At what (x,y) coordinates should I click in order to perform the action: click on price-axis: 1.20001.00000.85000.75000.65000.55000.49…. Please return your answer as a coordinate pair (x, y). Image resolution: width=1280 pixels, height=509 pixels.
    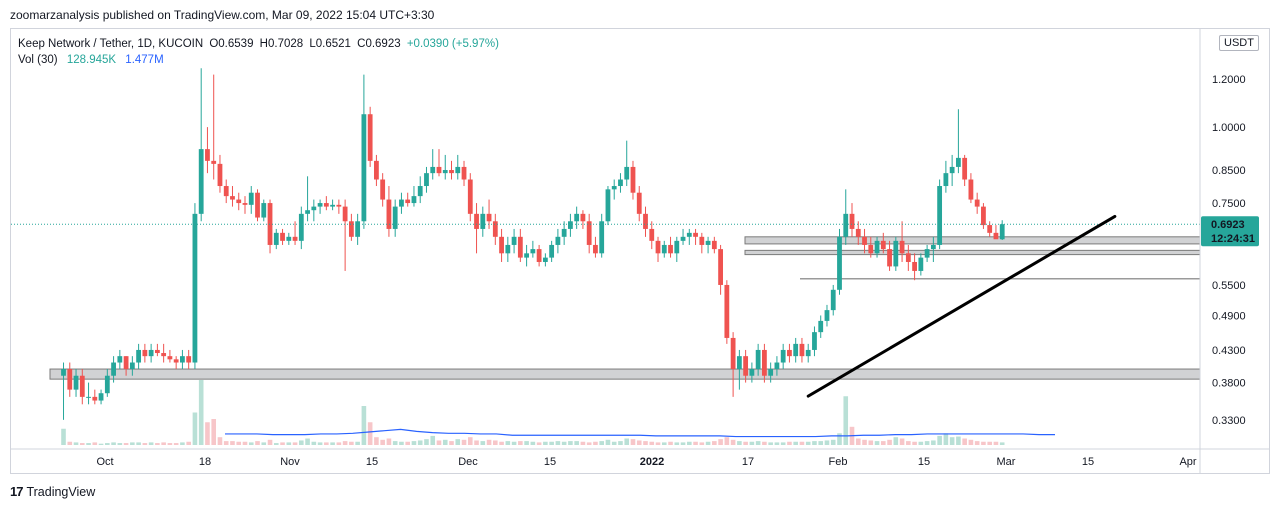
    Looking at the image, I should click on (1222, 251).